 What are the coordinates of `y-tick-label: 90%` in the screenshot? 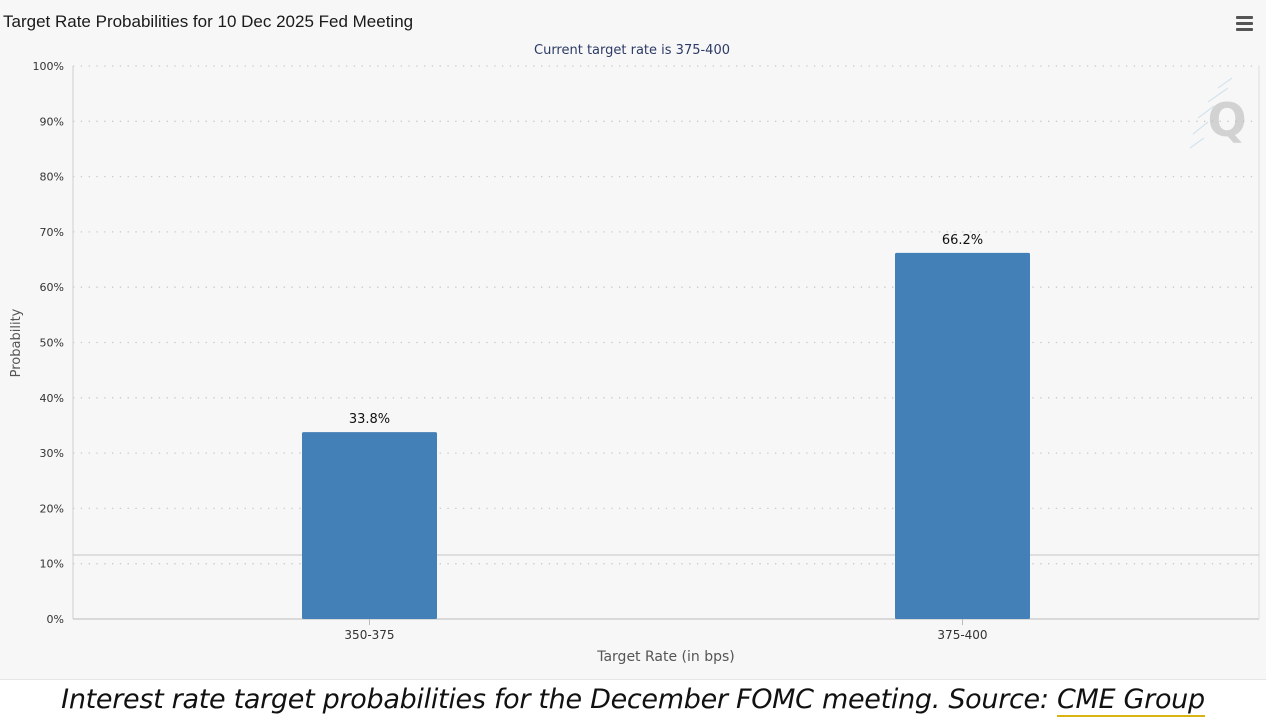 It's located at (52, 121).